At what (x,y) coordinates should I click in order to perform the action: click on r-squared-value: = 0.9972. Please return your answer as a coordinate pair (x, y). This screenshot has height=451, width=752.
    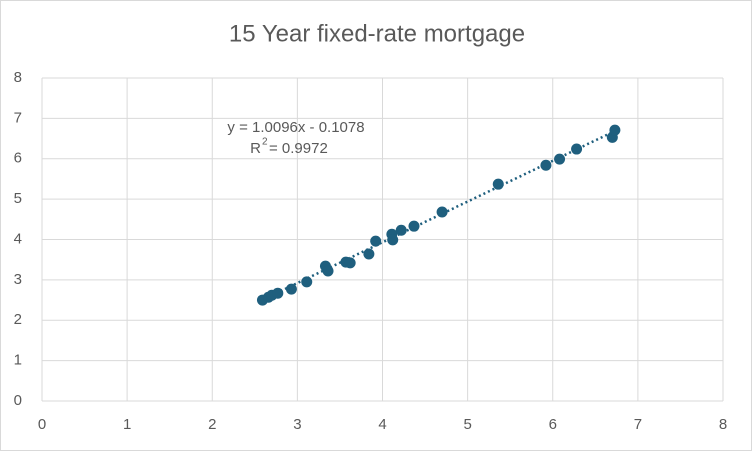
    Looking at the image, I should click on (298, 148).